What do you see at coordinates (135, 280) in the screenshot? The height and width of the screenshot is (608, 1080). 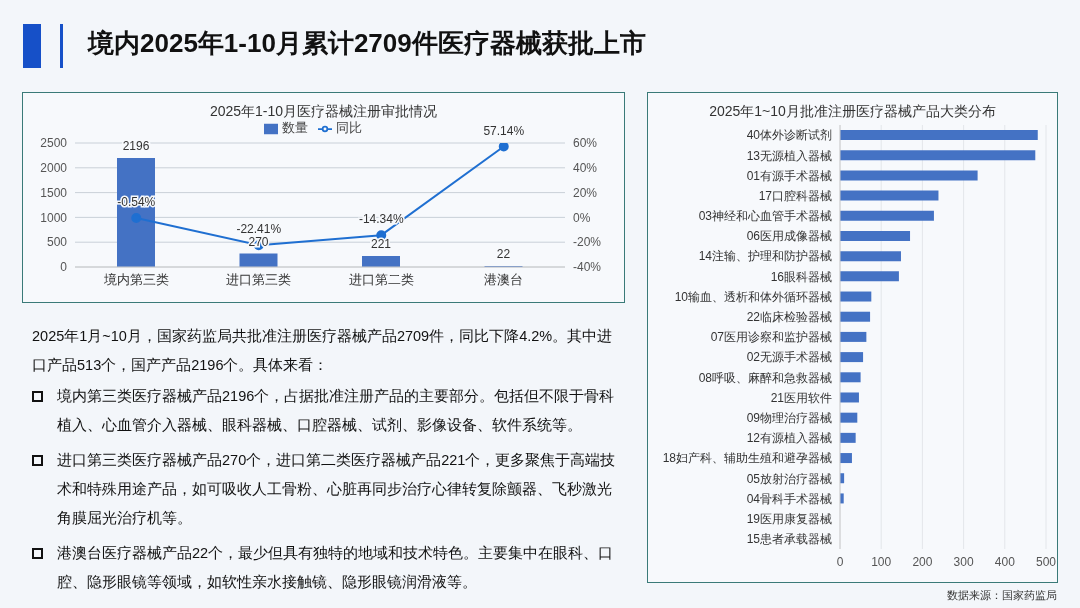 I see `x-tick-label: 境内第三类` at bounding box center [135, 280].